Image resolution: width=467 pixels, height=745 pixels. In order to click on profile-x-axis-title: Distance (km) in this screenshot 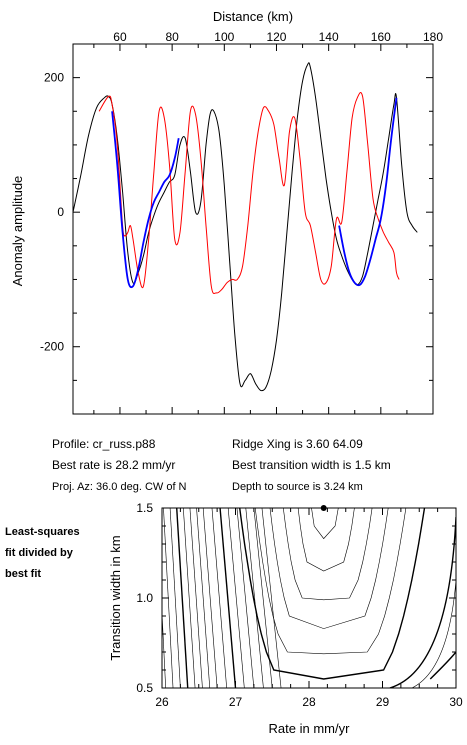, I will do `click(253, 16)`.